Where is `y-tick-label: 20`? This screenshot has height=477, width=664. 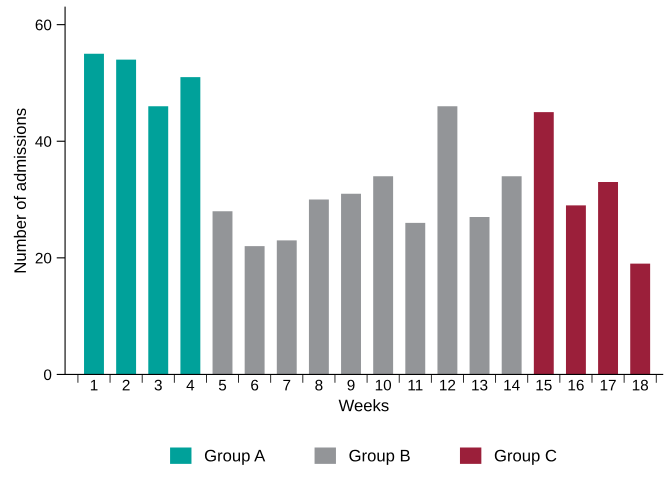 y-tick-label: 20 is located at coordinates (44, 258).